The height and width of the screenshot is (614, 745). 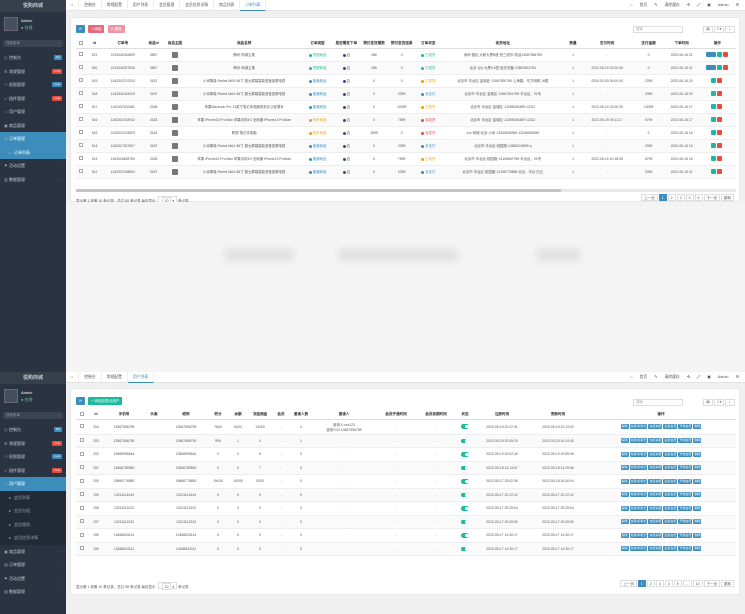 I want to click on tab-item: 订单列表, so click(x=253, y=5).